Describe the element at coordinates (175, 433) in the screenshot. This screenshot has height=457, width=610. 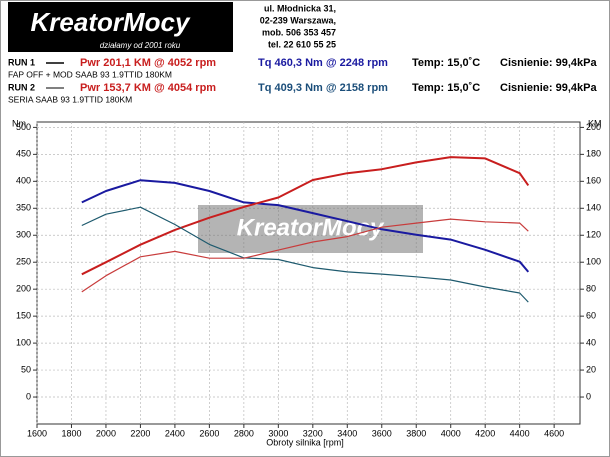
I see `x-tick-label: 2400` at that location.